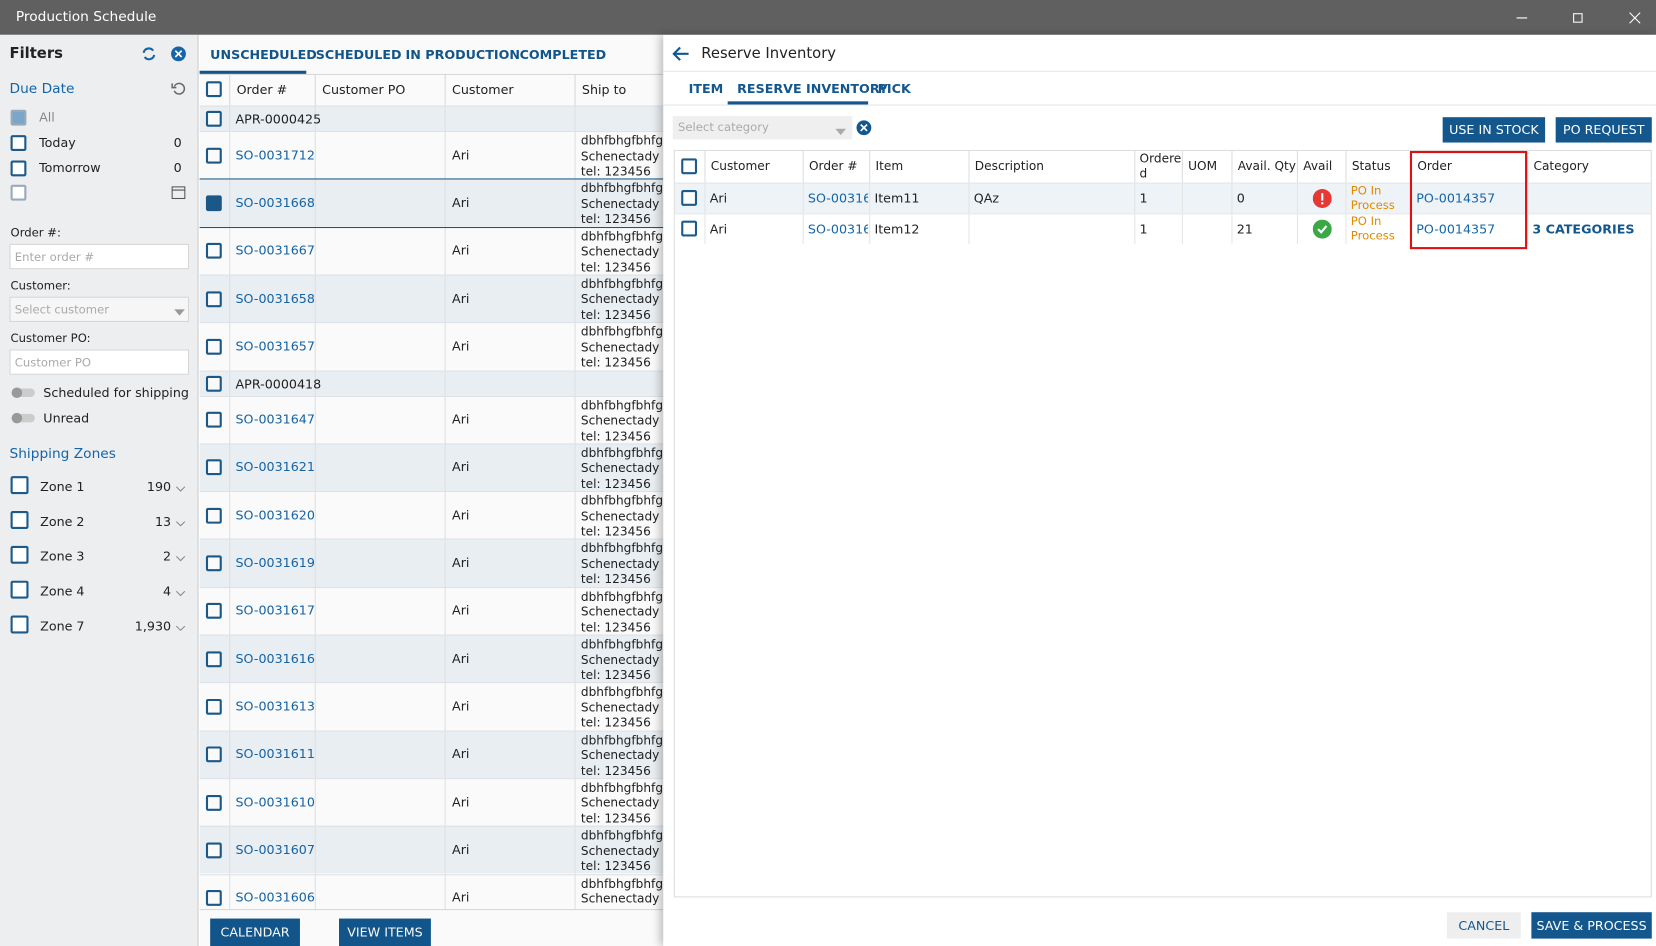  Describe the element at coordinates (275, 563) in the screenshot. I see `order-link: SO-0031619` at that location.